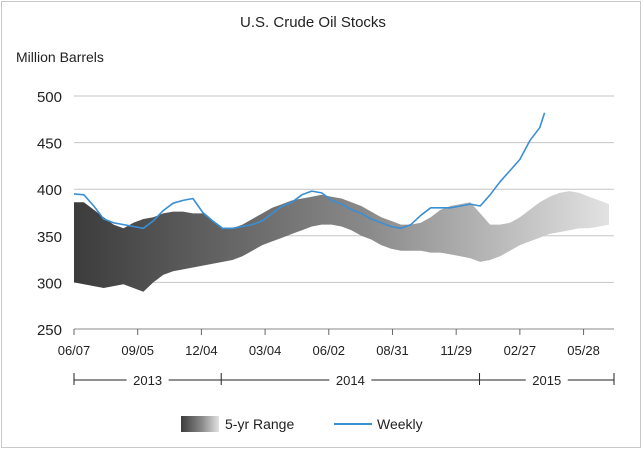 This screenshot has width=644, height=451. Describe the element at coordinates (329, 350) in the screenshot. I see `x-tick-label: 06/02` at that location.